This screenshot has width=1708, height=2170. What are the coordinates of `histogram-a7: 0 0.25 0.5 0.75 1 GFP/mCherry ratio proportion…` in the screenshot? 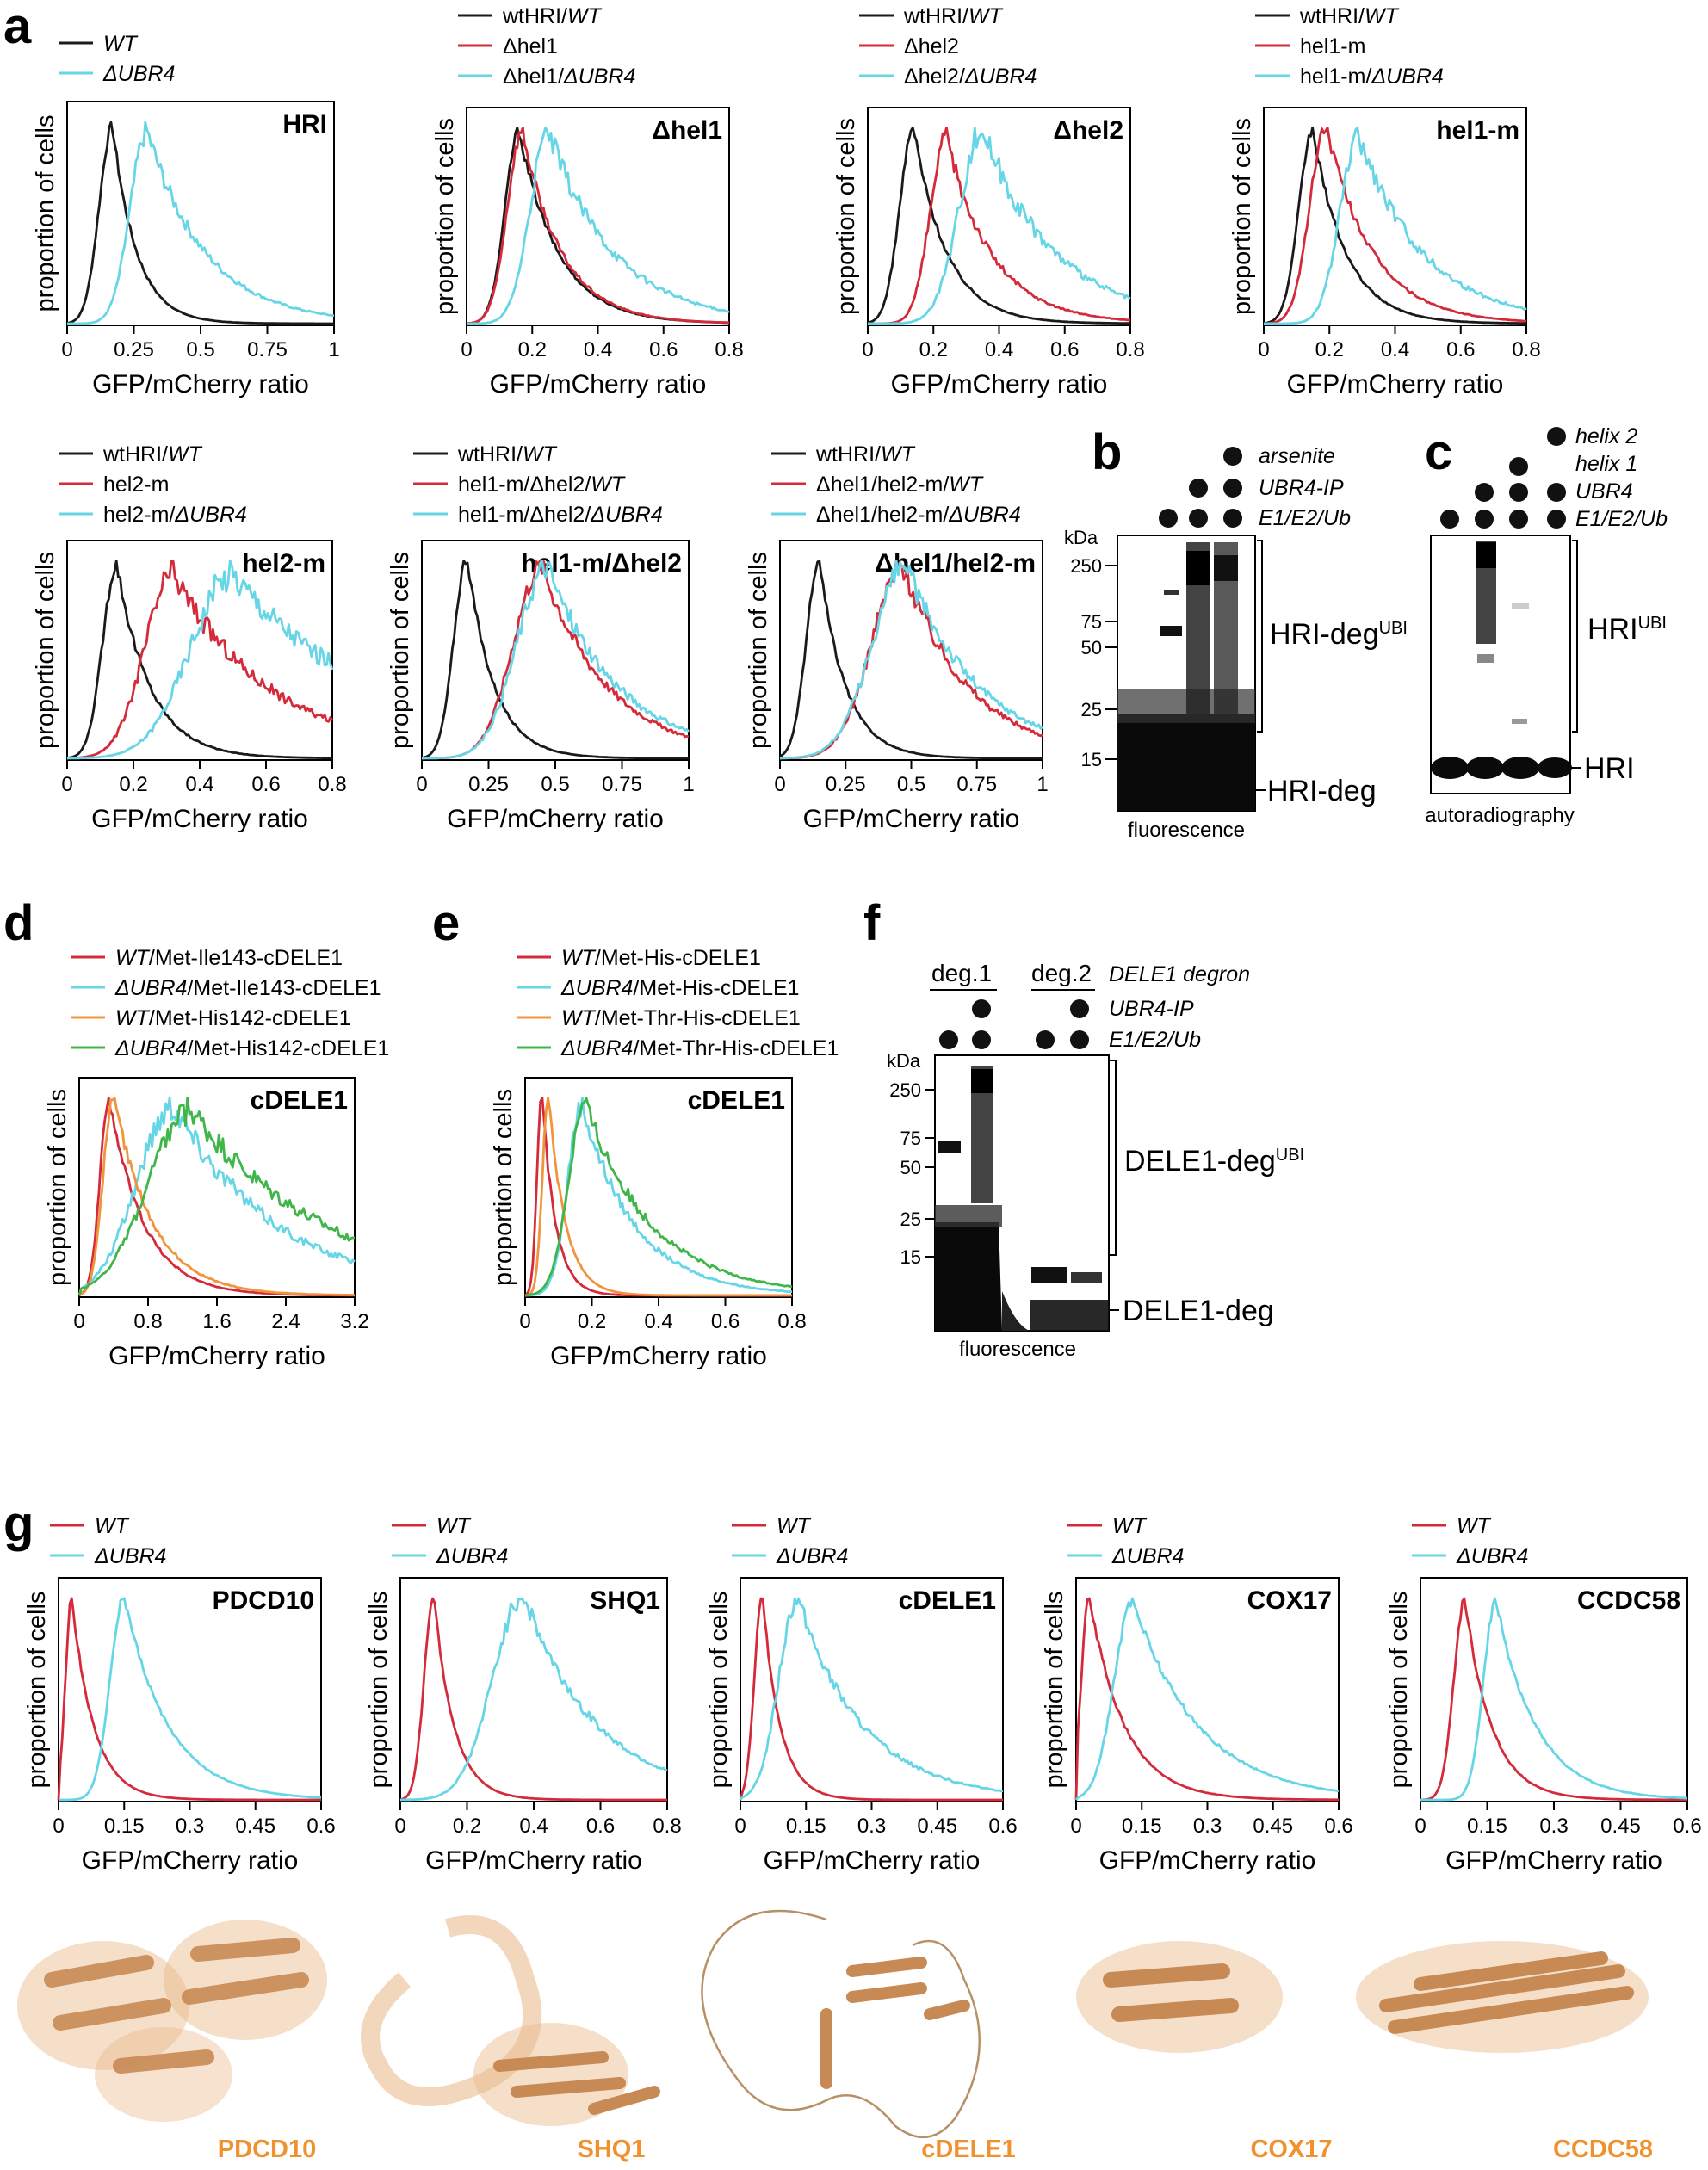 It's located at (897, 637).